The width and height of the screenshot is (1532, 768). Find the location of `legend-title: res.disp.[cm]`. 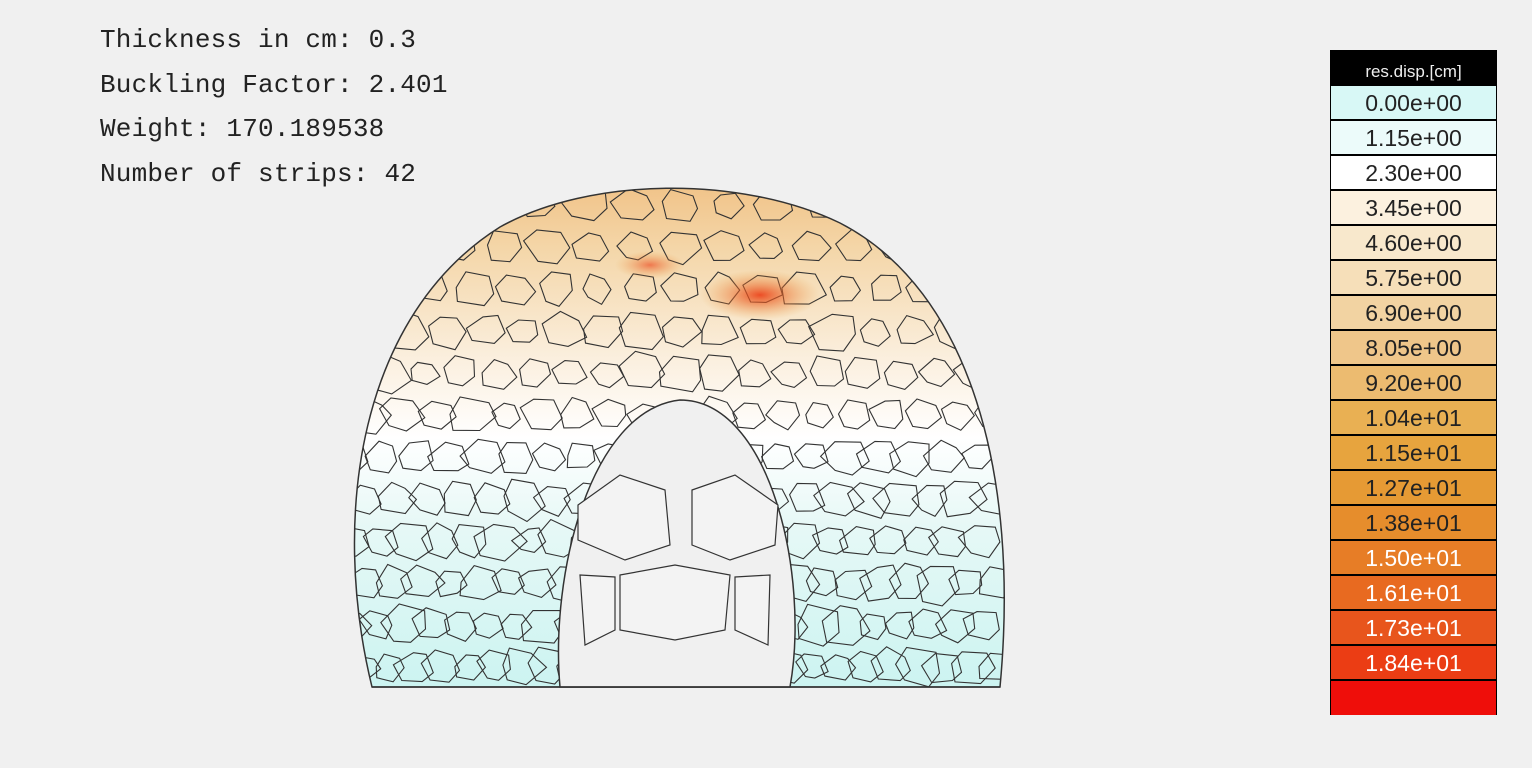

legend-title: res.disp.[cm] is located at coordinates (1413, 71).